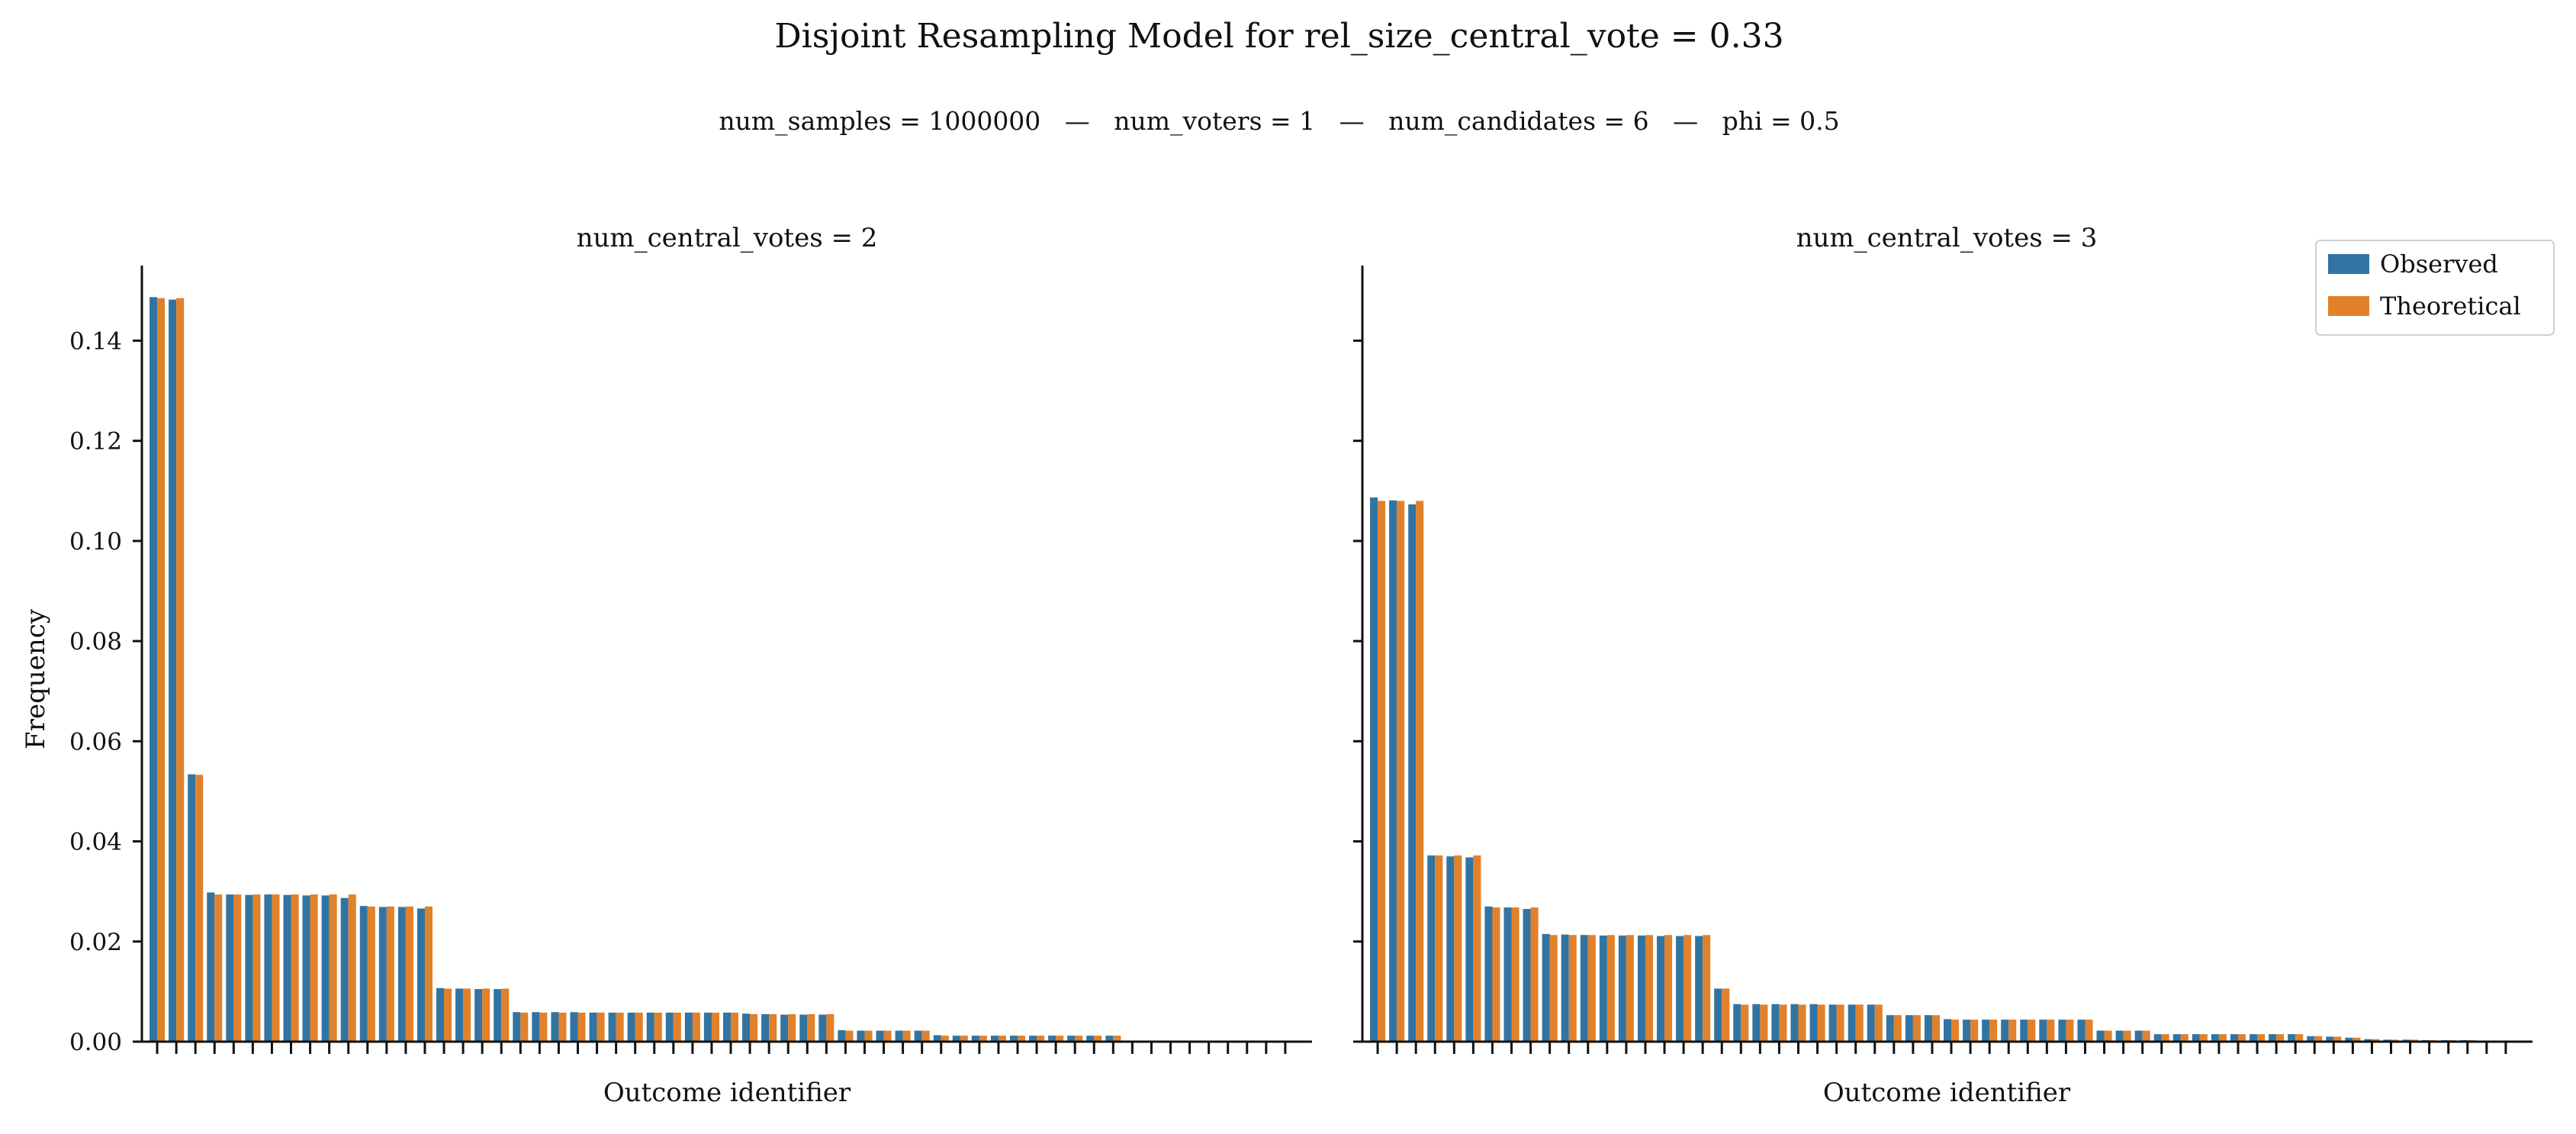 This screenshot has width=2576, height=1134. What do you see at coordinates (2349, 264) in the screenshot?
I see `legend-swatch-observed` at bounding box center [2349, 264].